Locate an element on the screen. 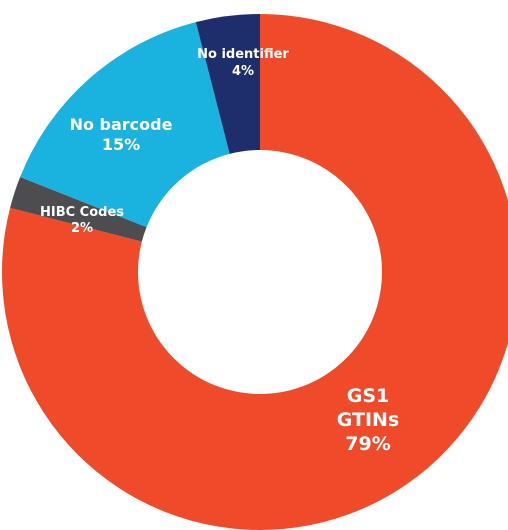 This screenshot has width=508, height=530. data-label-name: GS1 is located at coordinates (368, 396).